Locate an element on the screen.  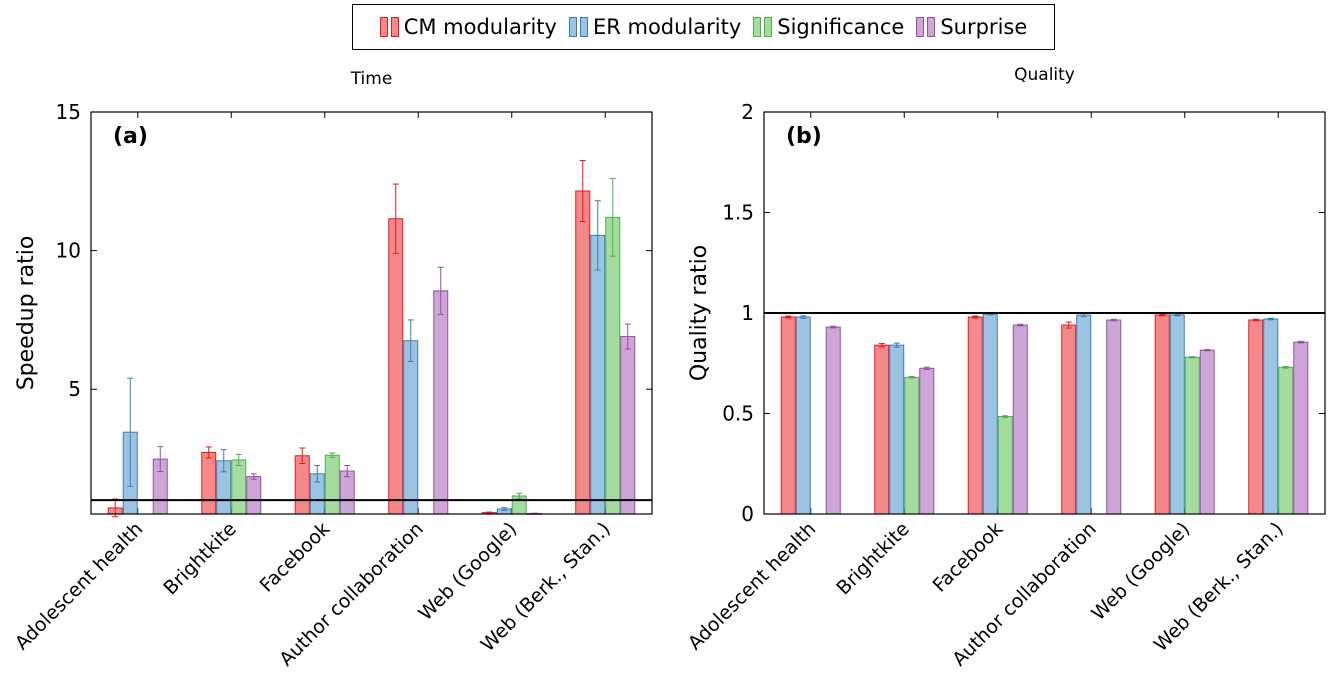
y-tick-label: 1.5 is located at coordinates (738, 213).